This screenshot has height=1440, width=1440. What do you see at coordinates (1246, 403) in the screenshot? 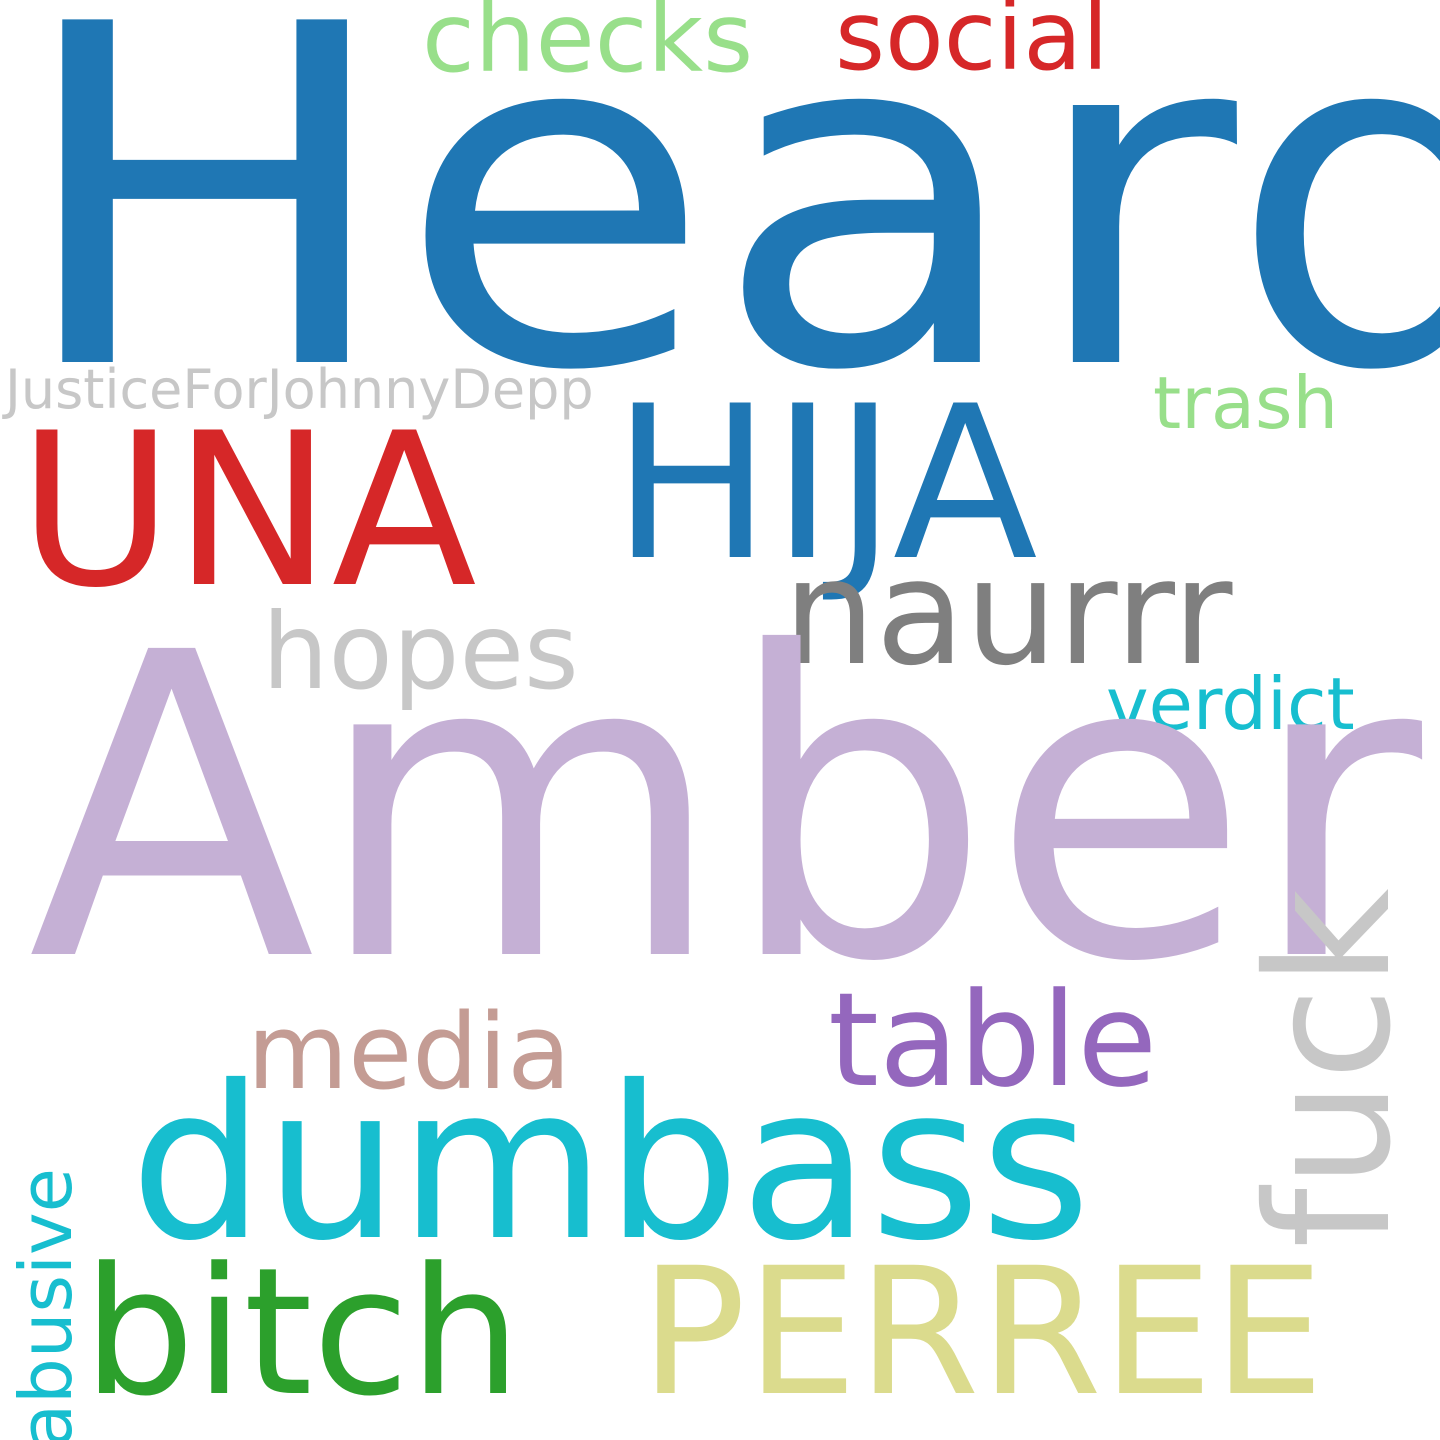
I see `word-trash: trash` at bounding box center [1246, 403].